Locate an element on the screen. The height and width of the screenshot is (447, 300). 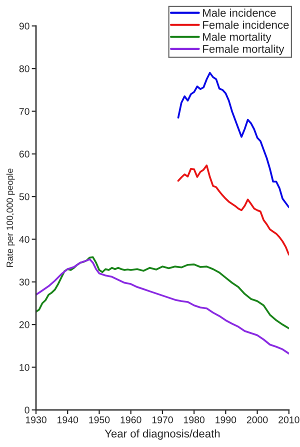
x-tick-label: 1990 is located at coordinates (226, 420).